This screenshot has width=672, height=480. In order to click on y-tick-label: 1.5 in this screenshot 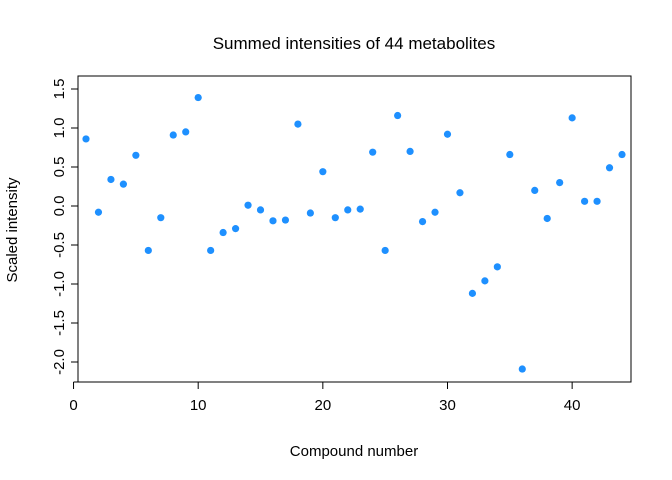, I will do `click(59, 89)`.